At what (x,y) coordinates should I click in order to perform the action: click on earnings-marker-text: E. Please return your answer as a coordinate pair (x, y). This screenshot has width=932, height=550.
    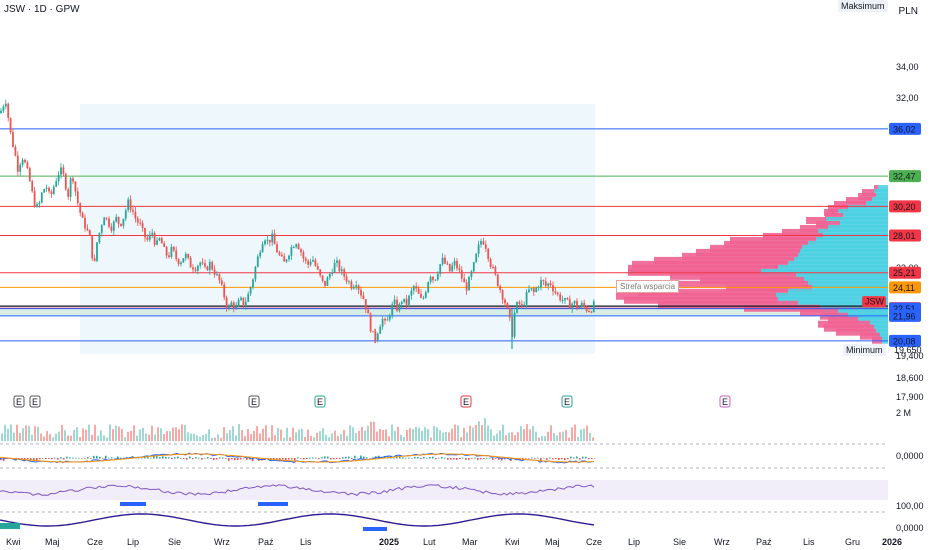
    Looking at the image, I should click on (19, 402).